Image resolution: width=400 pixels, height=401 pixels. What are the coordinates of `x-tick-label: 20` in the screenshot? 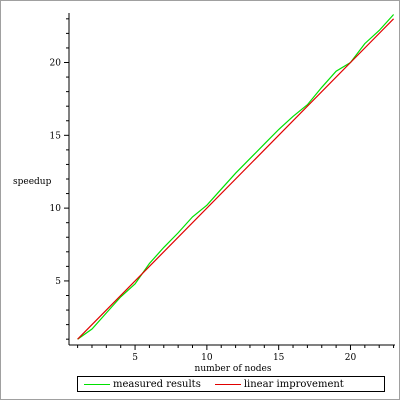 It's located at (351, 358).